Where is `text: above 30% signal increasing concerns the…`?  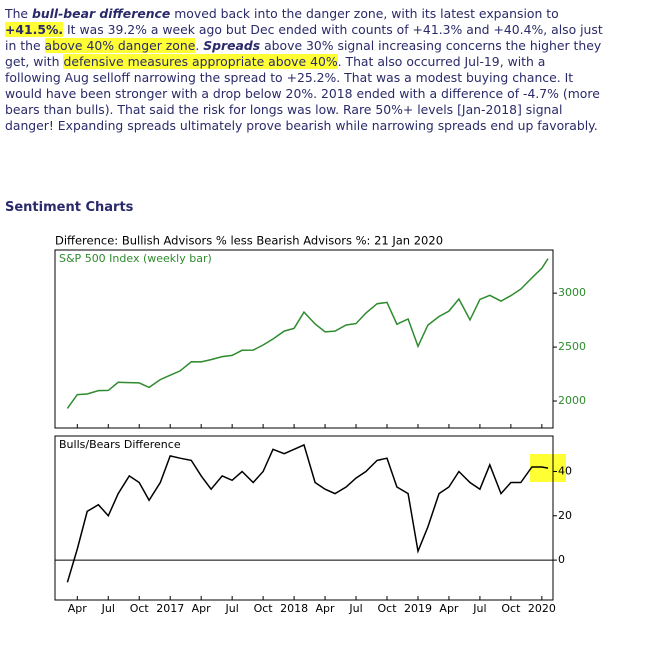
text: above 30% signal increasing concerns the… is located at coordinates (303, 53).